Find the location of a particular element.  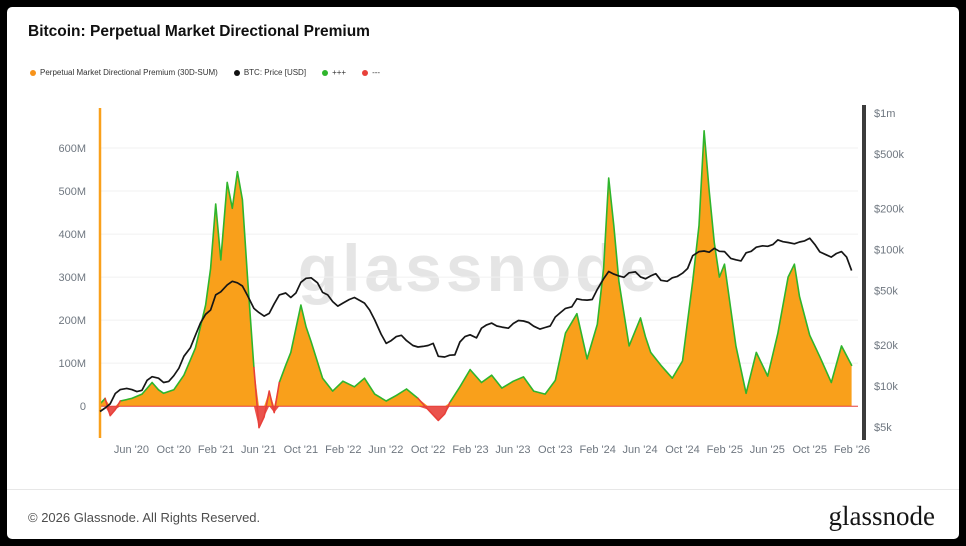

glassnode-logo: glassnode is located at coordinates (881, 516).